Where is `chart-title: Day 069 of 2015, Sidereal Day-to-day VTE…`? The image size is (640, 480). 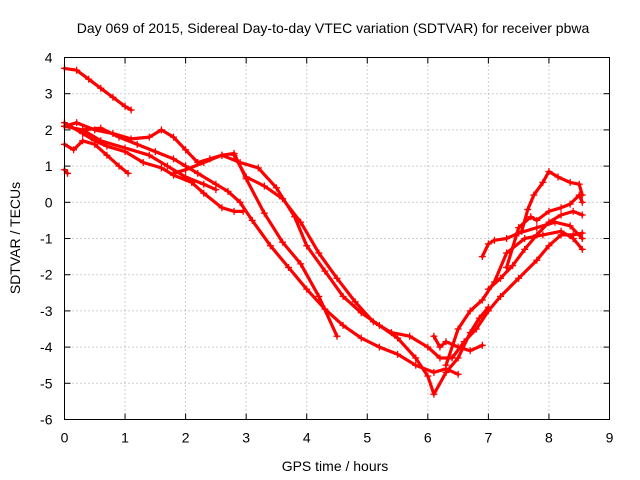 chart-title: Day 069 of 2015, Sidereal Day-to-day VTE… is located at coordinates (333, 28).